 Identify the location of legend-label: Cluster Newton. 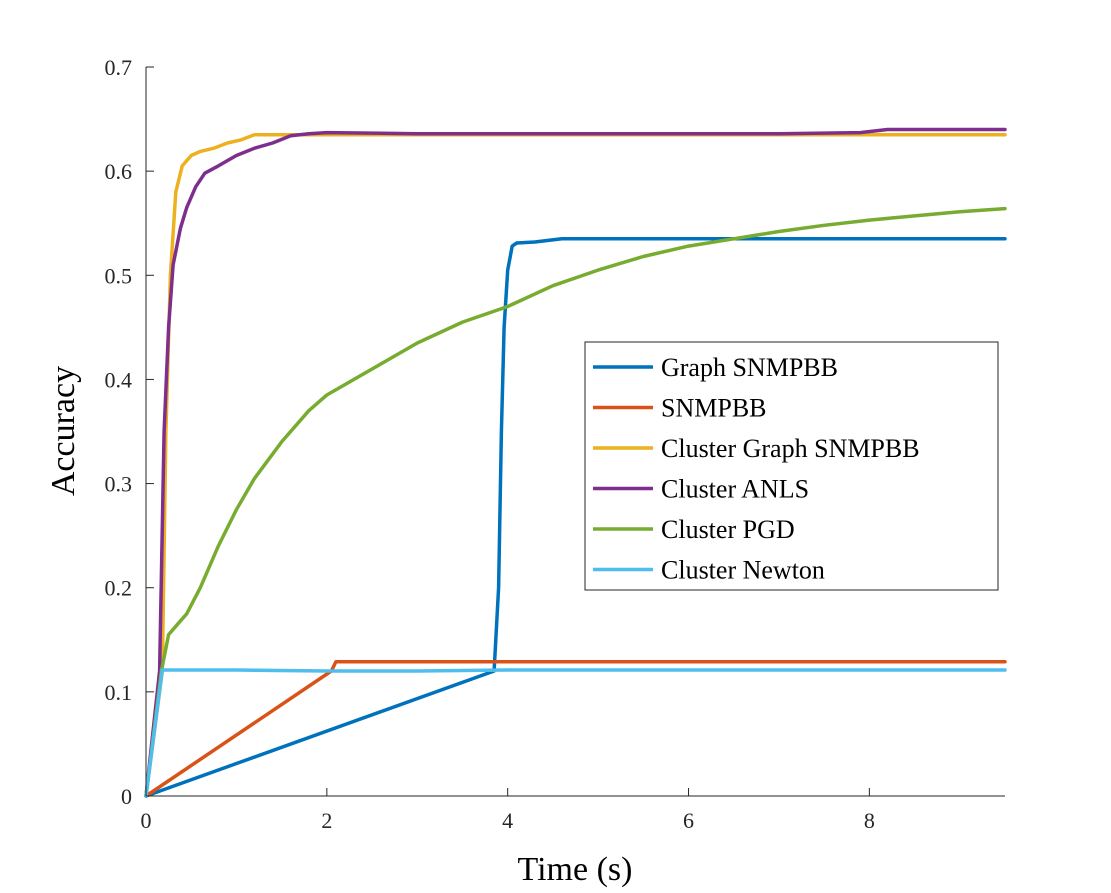
(743, 570).